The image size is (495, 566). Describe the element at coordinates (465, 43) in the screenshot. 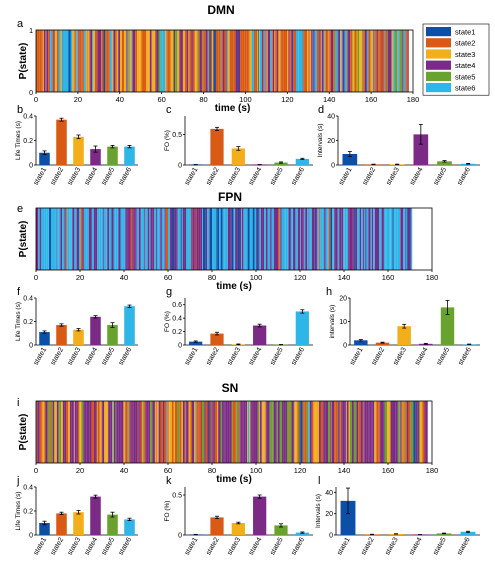

I see `legend-label: state2` at that location.